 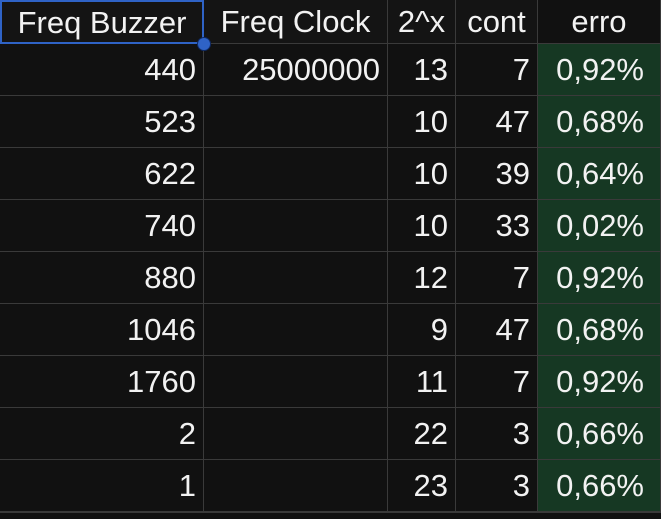 What do you see at coordinates (102, 278) in the screenshot?
I see `cell-freq-buzzer: 880` at bounding box center [102, 278].